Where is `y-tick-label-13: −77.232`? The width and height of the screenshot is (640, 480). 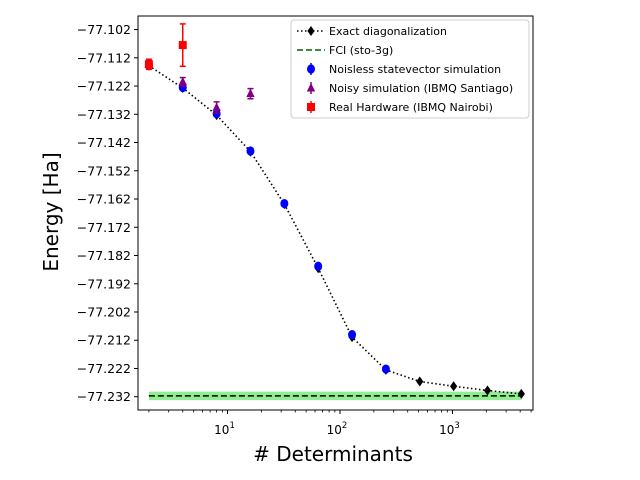
y-tick-label-13: −77.232 is located at coordinates (104, 396).